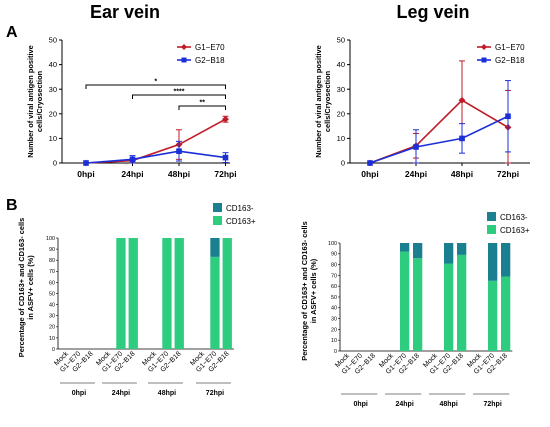 The image size is (550, 427). What do you see at coordinates (12, 32) in the screenshot?
I see `panel-label-a: A` at bounding box center [12, 32].